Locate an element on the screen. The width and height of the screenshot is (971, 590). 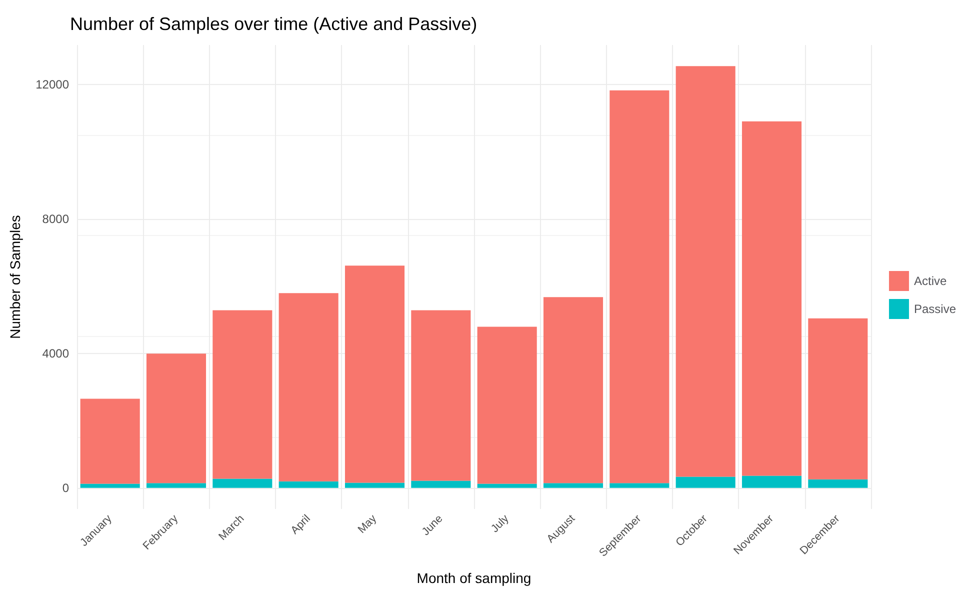
y-tick-label: 4000 is located at coordinates (56, 353).